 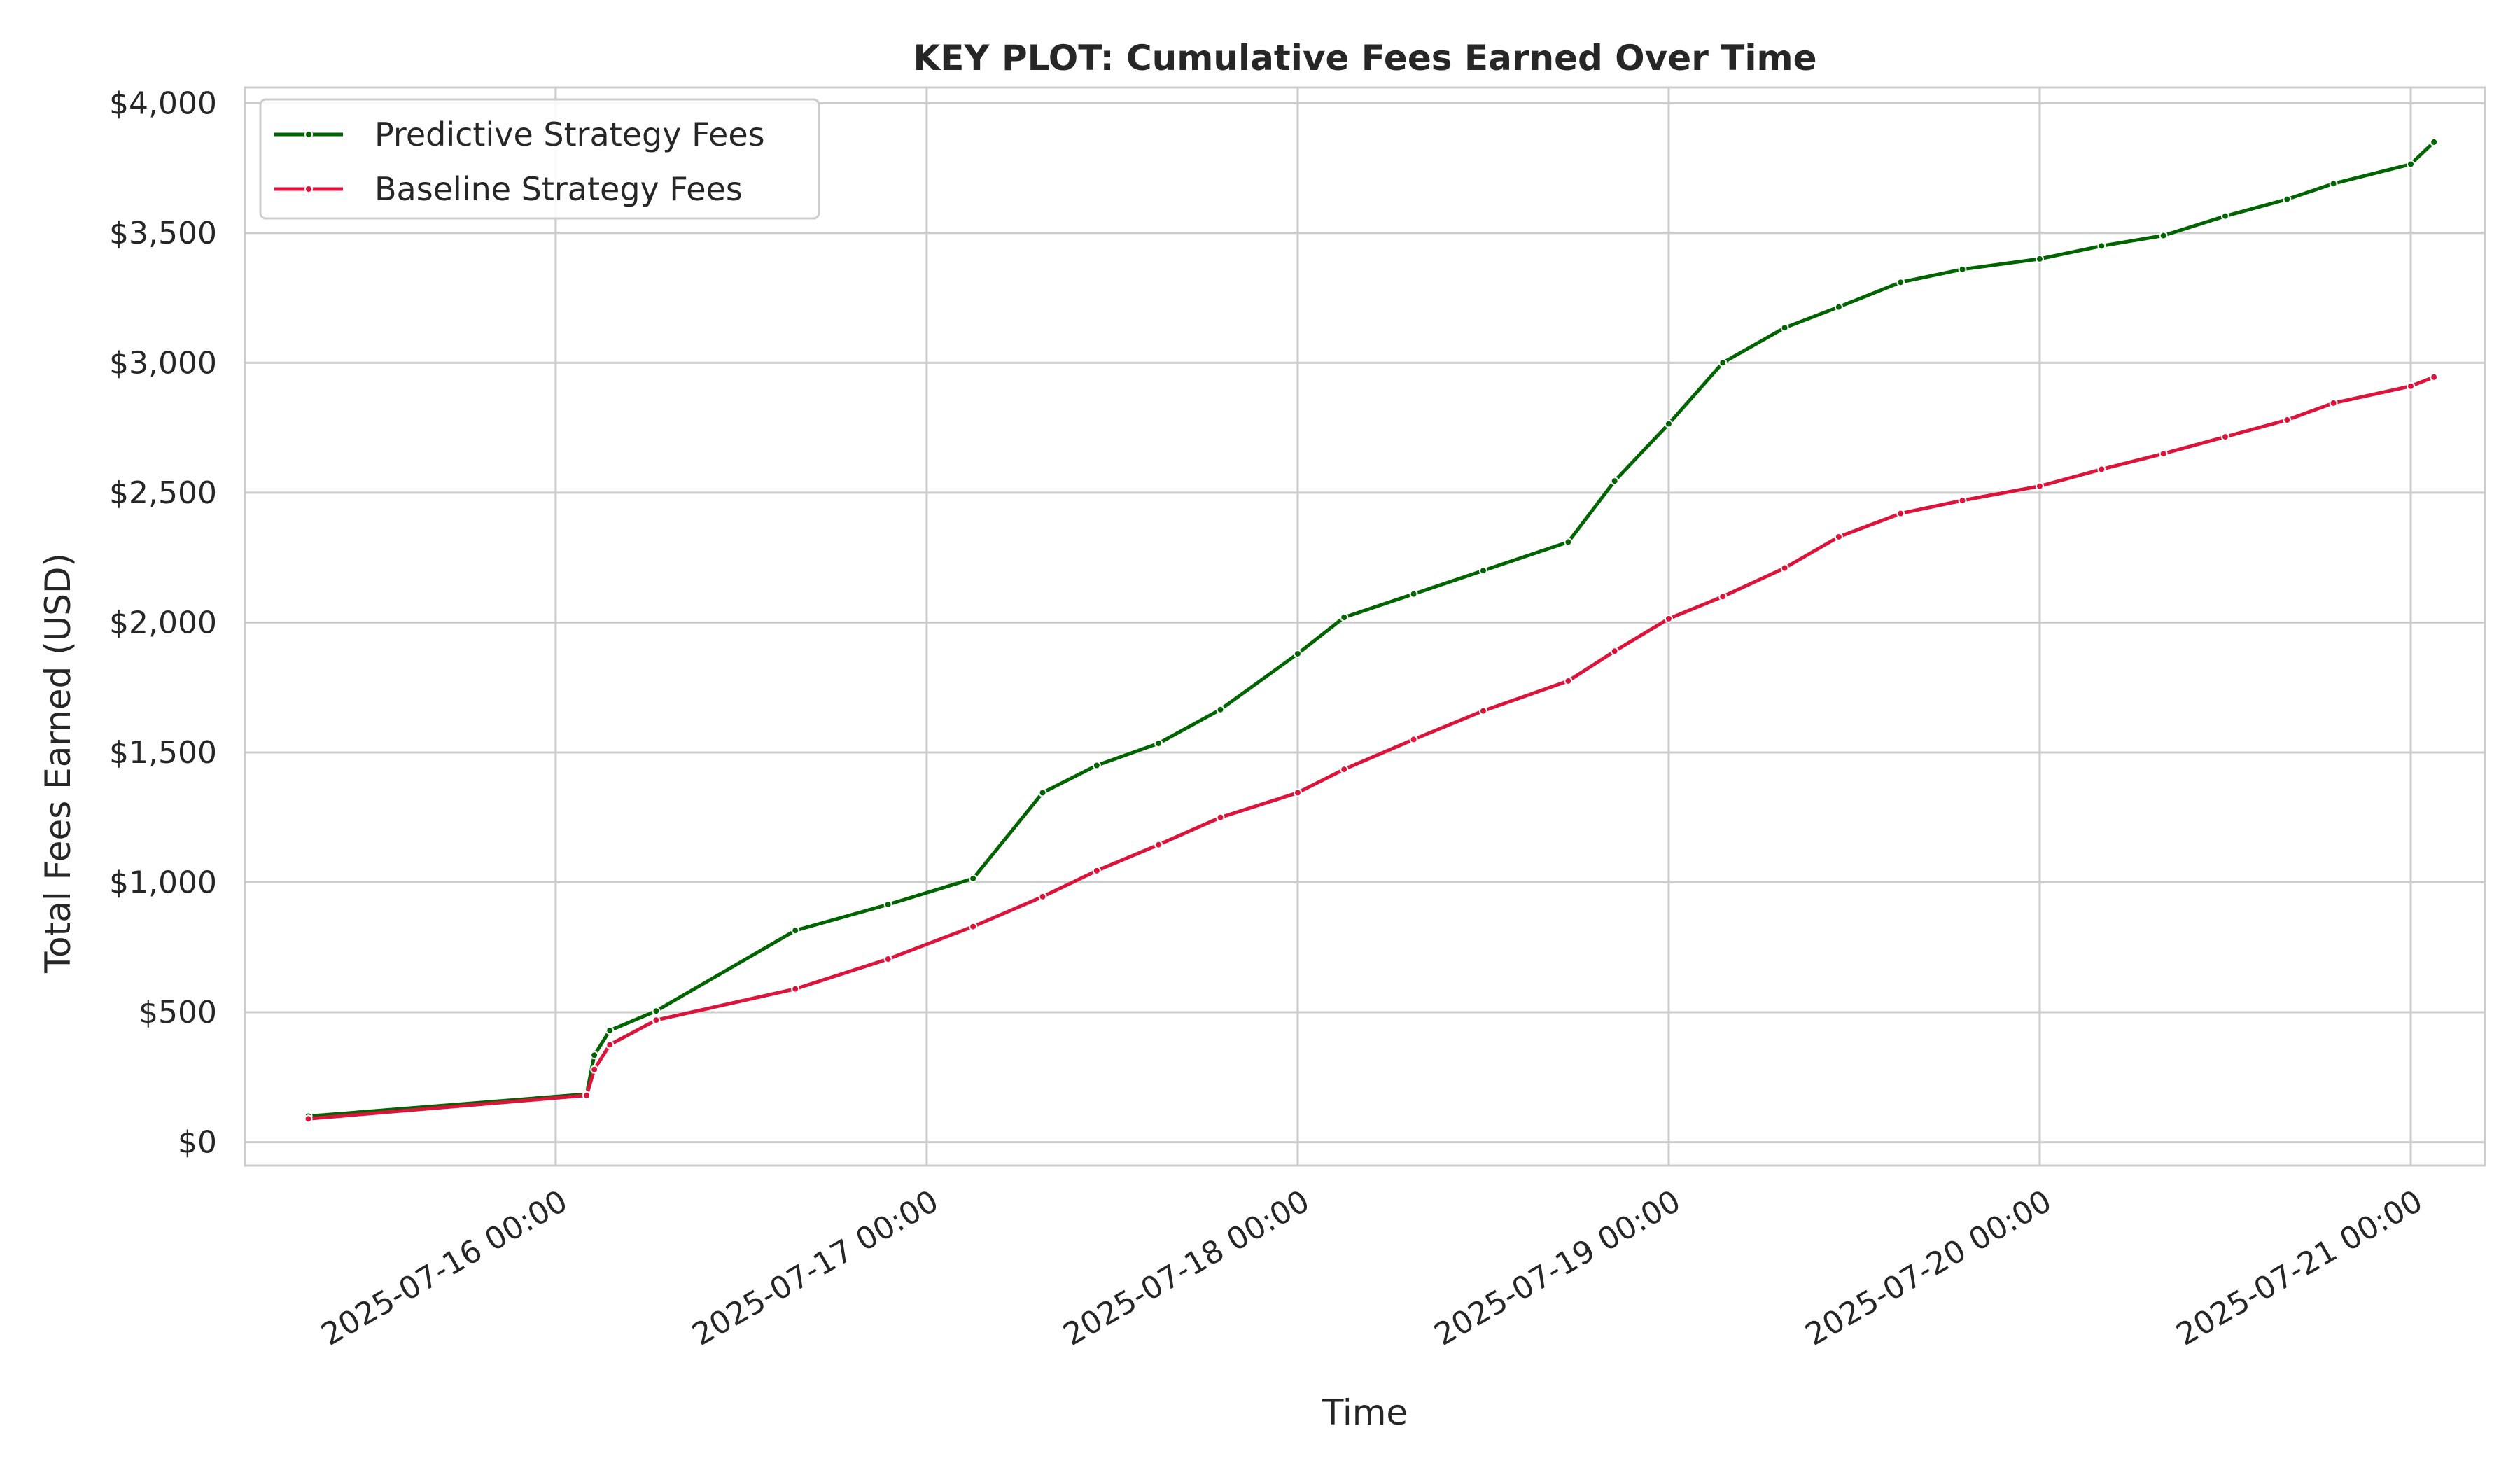 What do you see at coordinates (197, 1143) in the screenshot?
I see `y-tick-label: $0` at bounding box center [197, 1143].